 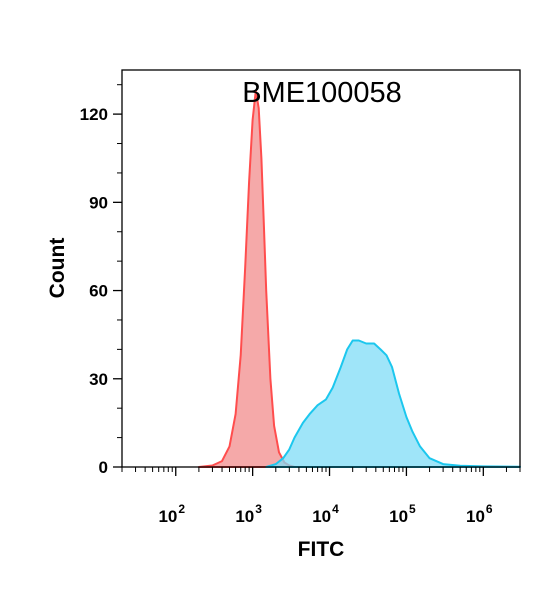 What do you see at coordinates (98, 202) in the screenshot?
I see `y-tick-label: 90` at bounding box center [98, 202].